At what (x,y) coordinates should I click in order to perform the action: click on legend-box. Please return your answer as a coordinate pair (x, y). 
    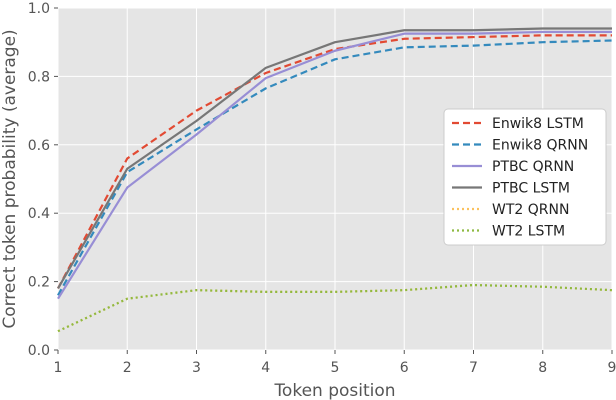
    Looking at the image, I should click on (525, 177).